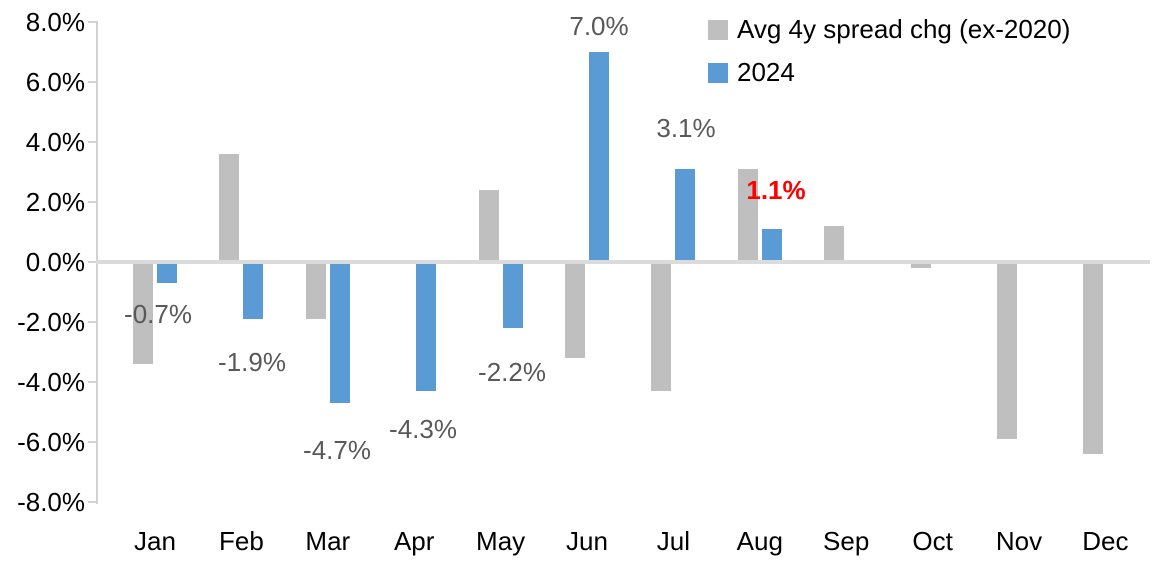 Image resolution: width=1152 pixels, height=570 pixels. I want to click on y-axis-tick-label: -4.0%, so click(51, 382).